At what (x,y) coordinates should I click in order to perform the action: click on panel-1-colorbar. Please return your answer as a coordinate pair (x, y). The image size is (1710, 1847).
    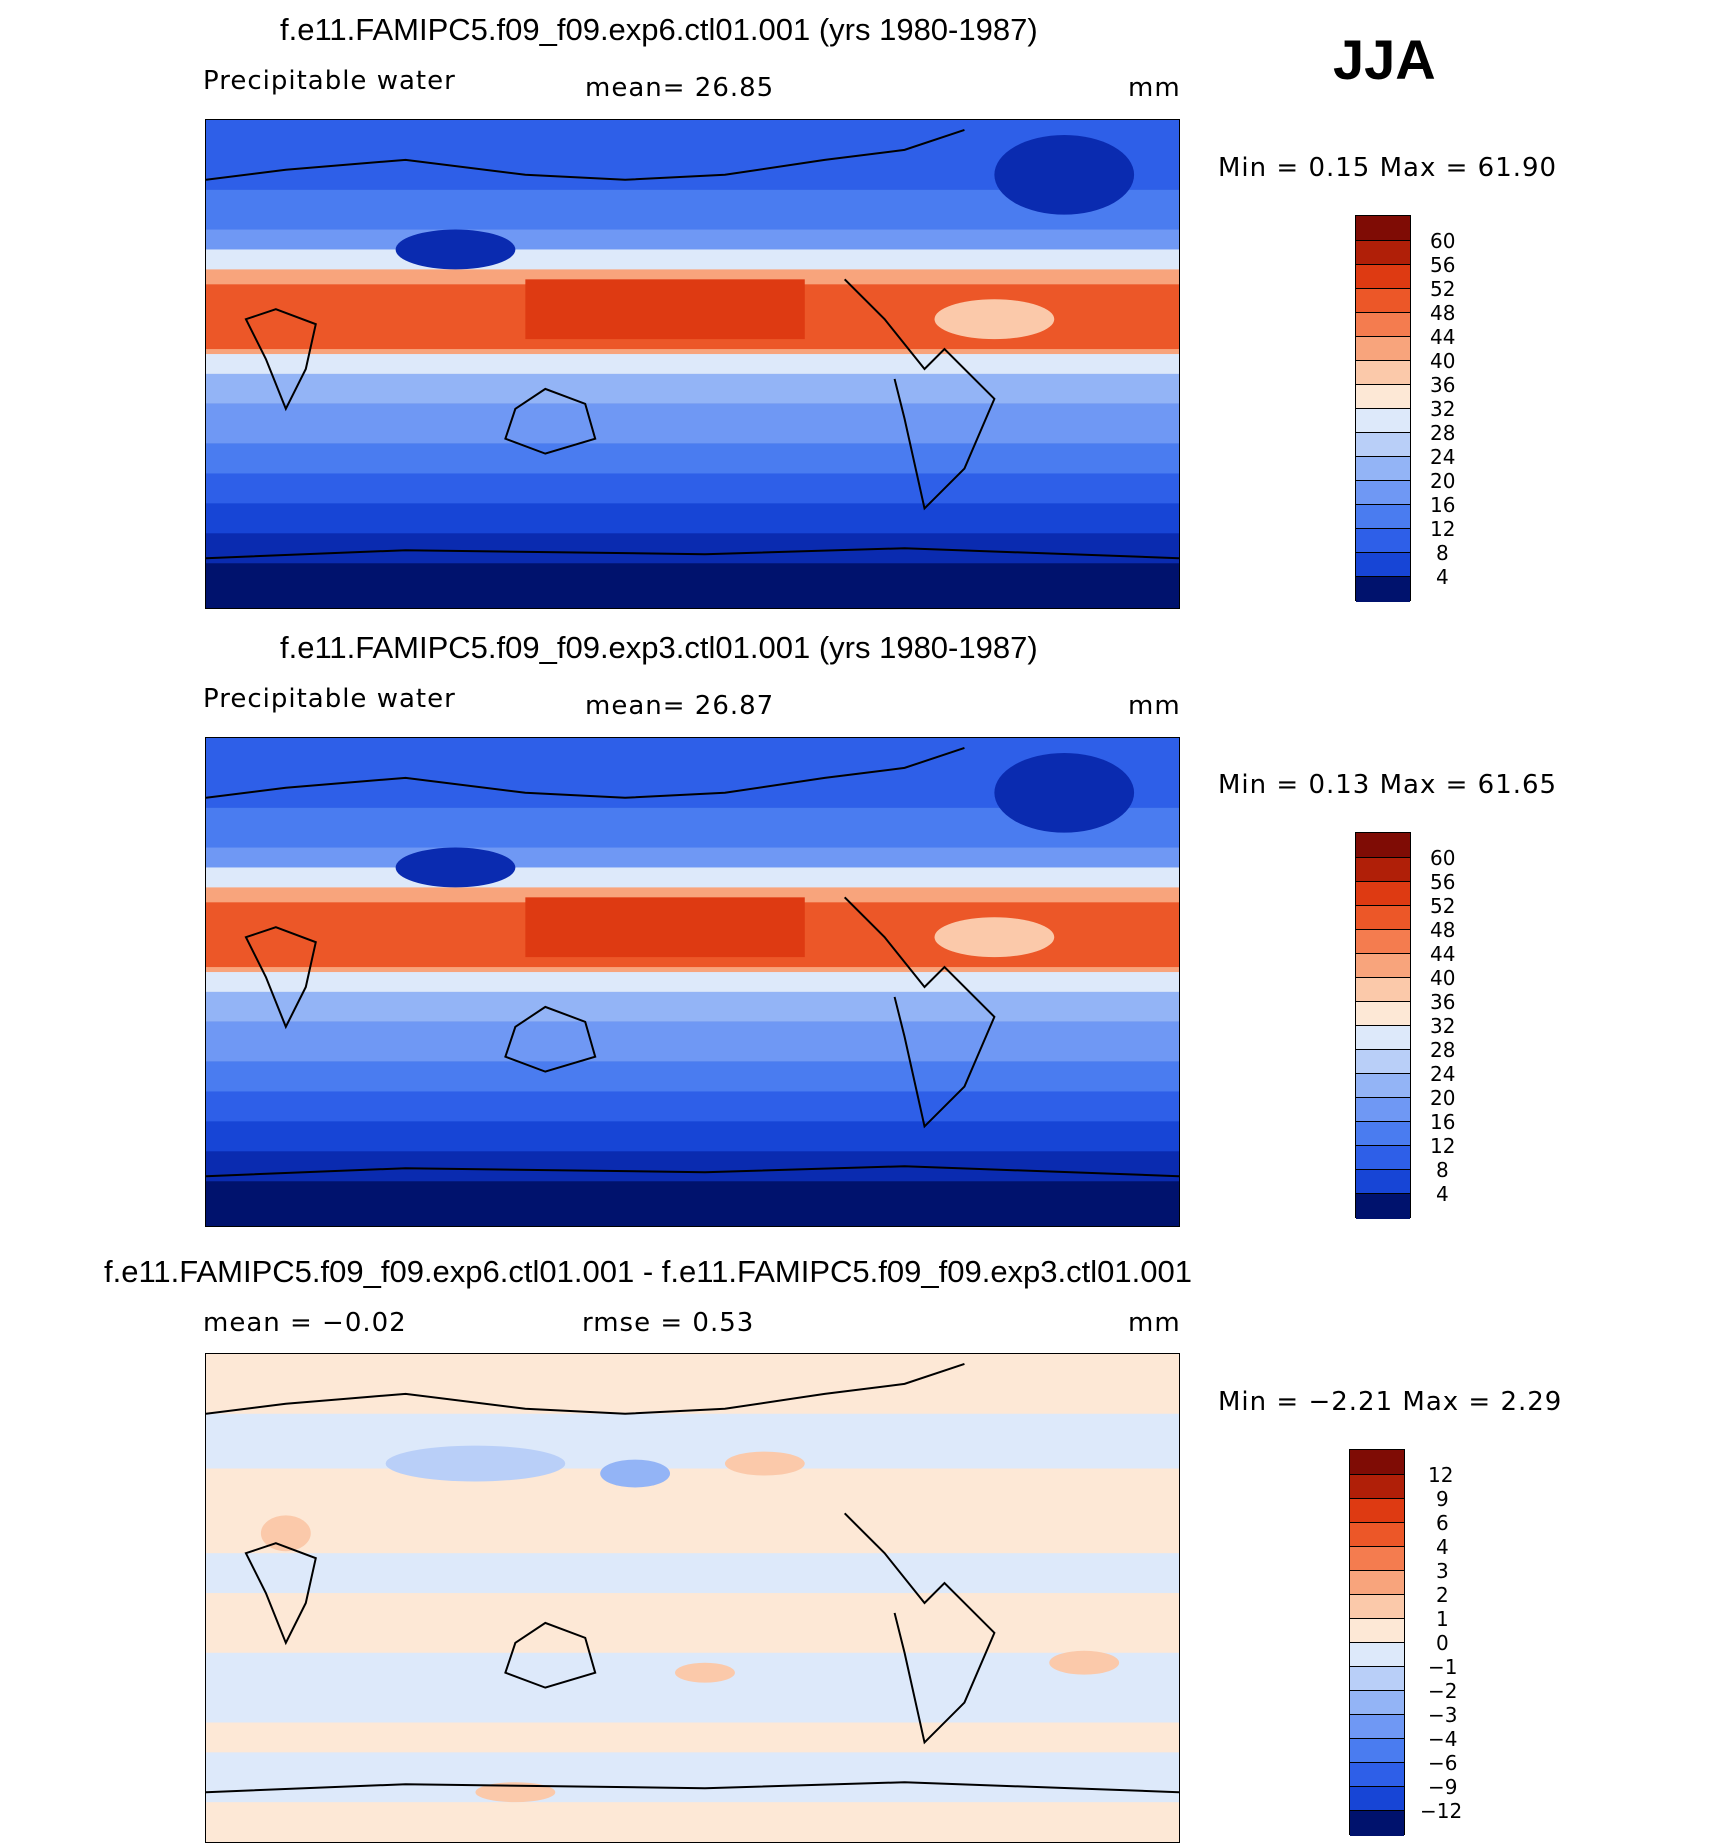
    Looking at the image, I should click on (1383, 408).